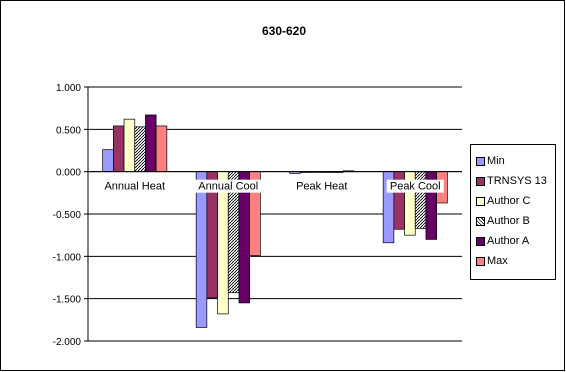 This screenshot has width=566, height=372. What do you see at coordinates (67, 215) in the screenshot?
I see `y-tick-label: -0.500` at bounding box center [67, 215].